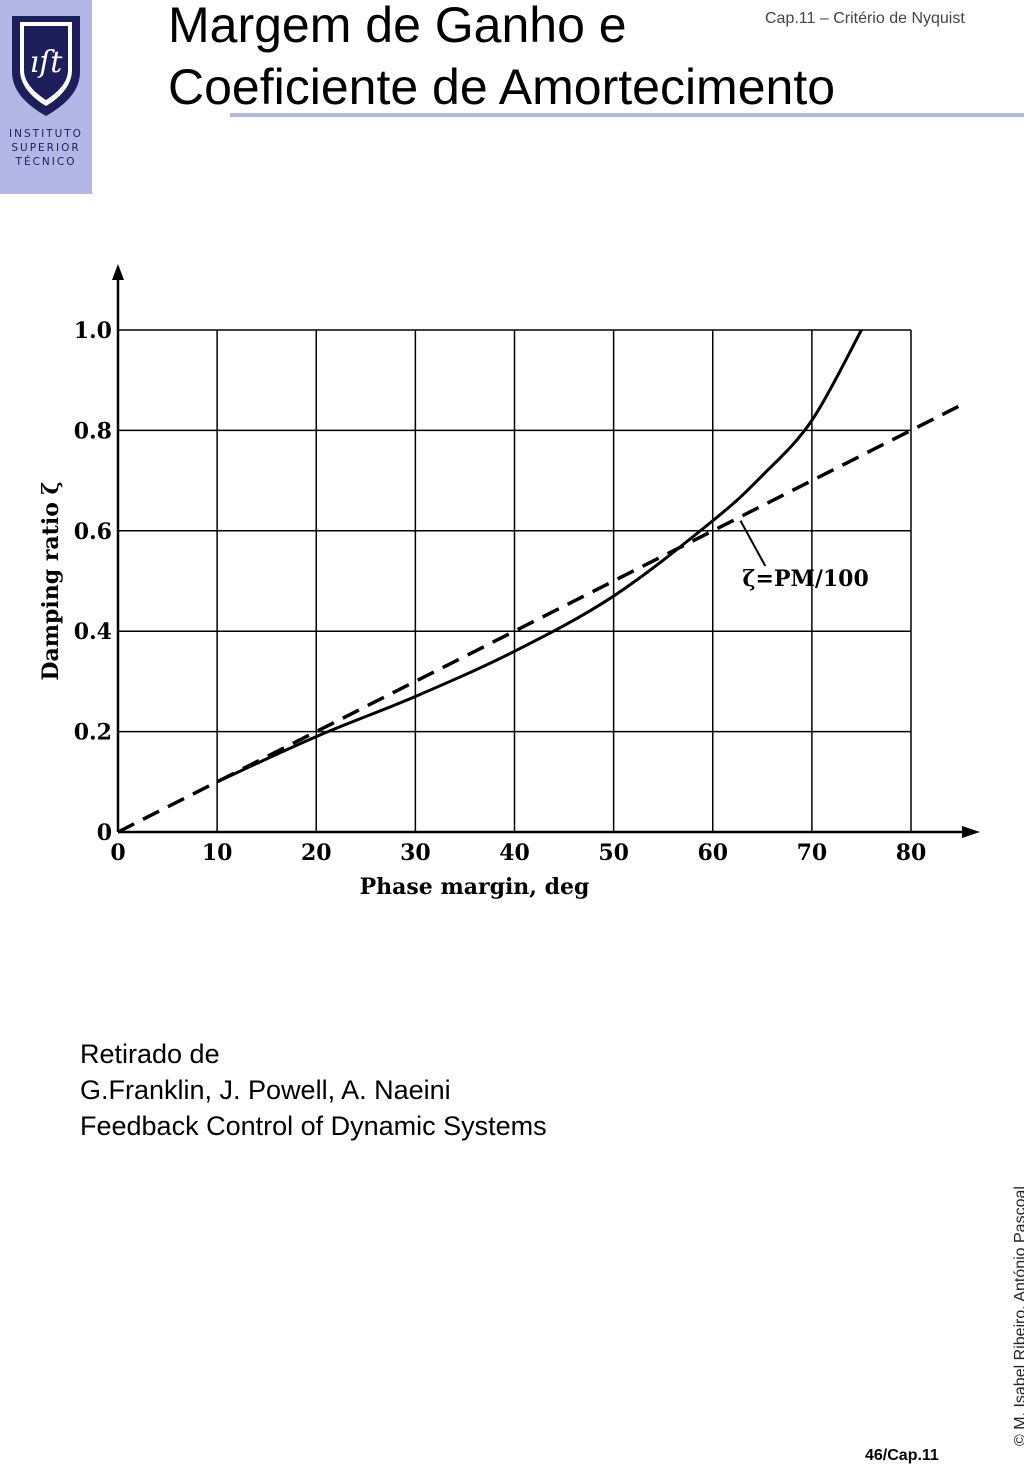 The image size is (1024, 1479). Describe the element at coordinates (104, 833) in the screenshot. I see `y-tick-label: 0` at that location.